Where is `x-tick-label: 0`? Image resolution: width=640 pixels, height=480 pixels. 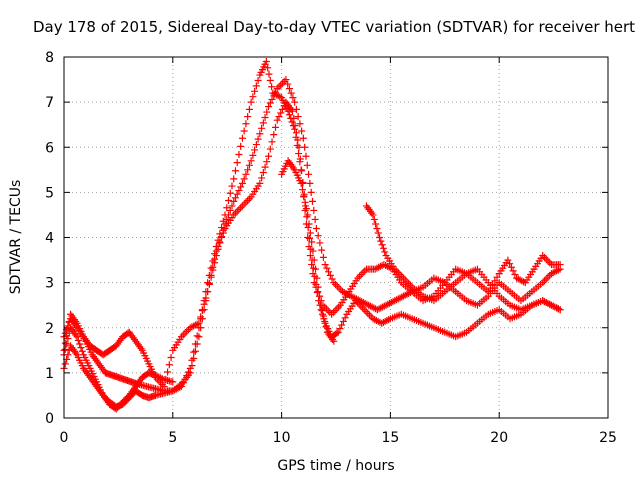
x-tick-label: 0 is located at coordinates (64, 438).